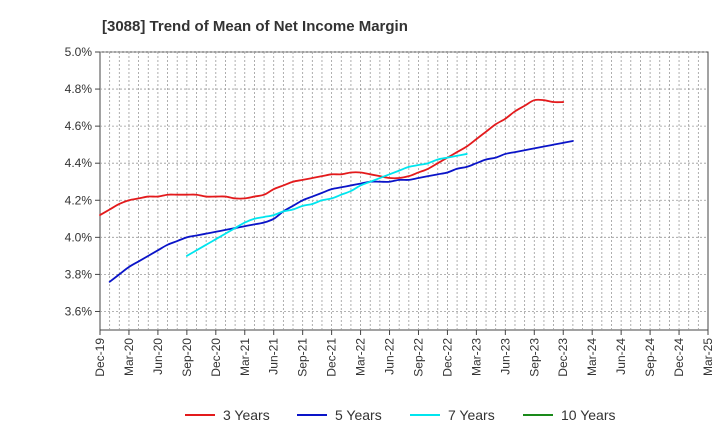 This screenshot has width=720, height=445. What do you see at coordinates (358, 415) in the screenshot?
I see `legend-label-5-years: 5 Years` at bounding box center [358, 415].